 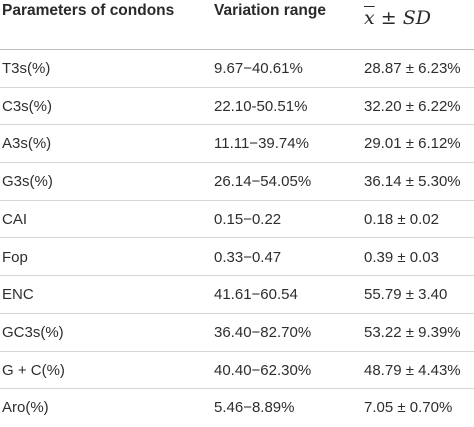 I want to click on cell-range: 0.33−0.47, so click(x=248, y=257).